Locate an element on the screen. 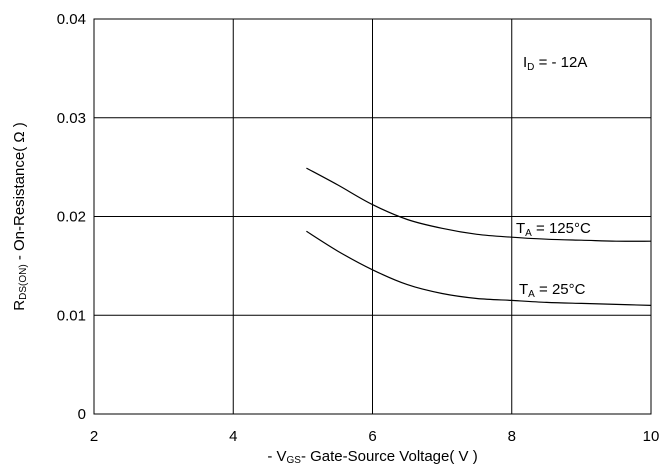  x-tick-label: 4 is located at coordinates (233, 436).